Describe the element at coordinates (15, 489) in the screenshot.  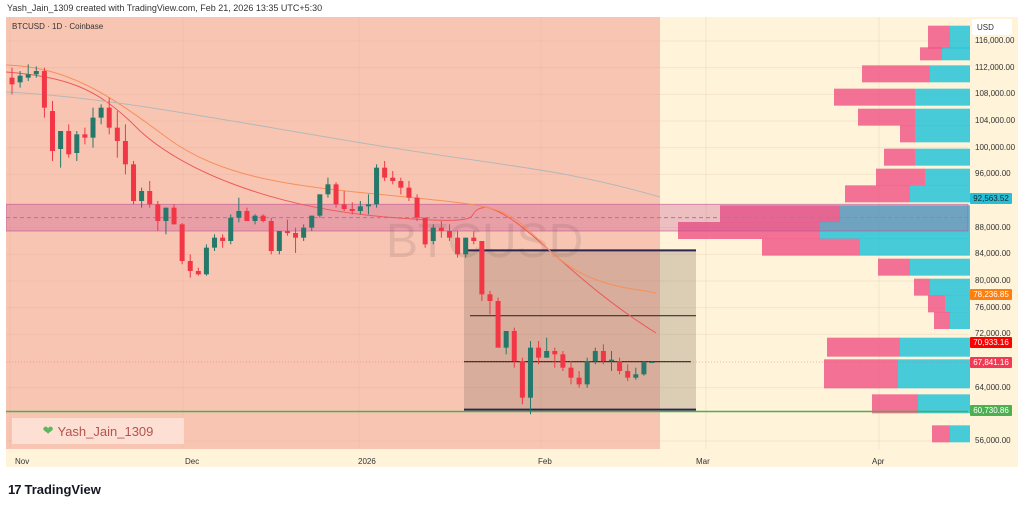
I see `tradingview-logo-icon: 17` at that location.